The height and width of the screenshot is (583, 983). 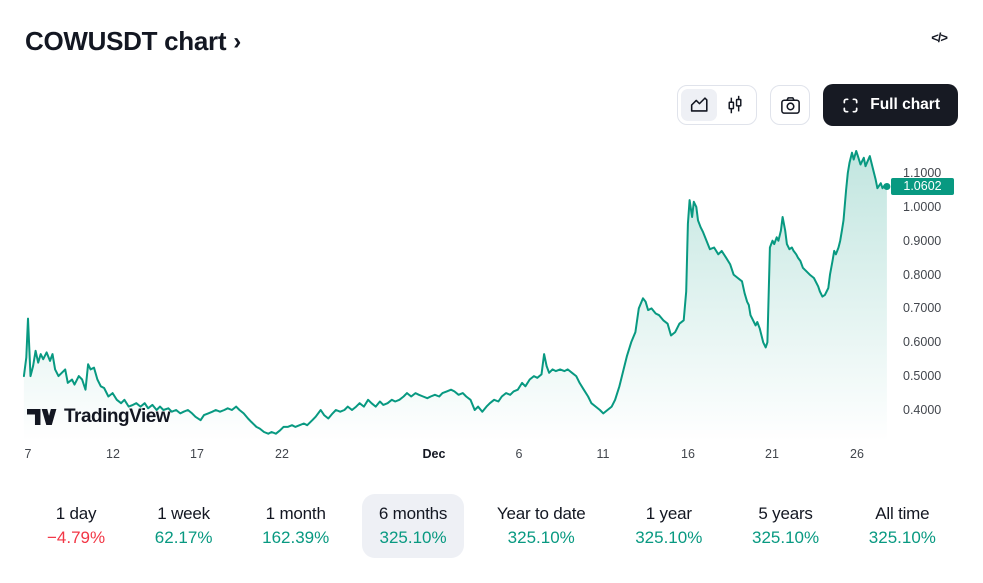 I want to click on screenshot-button, so click(x=790, y=105).